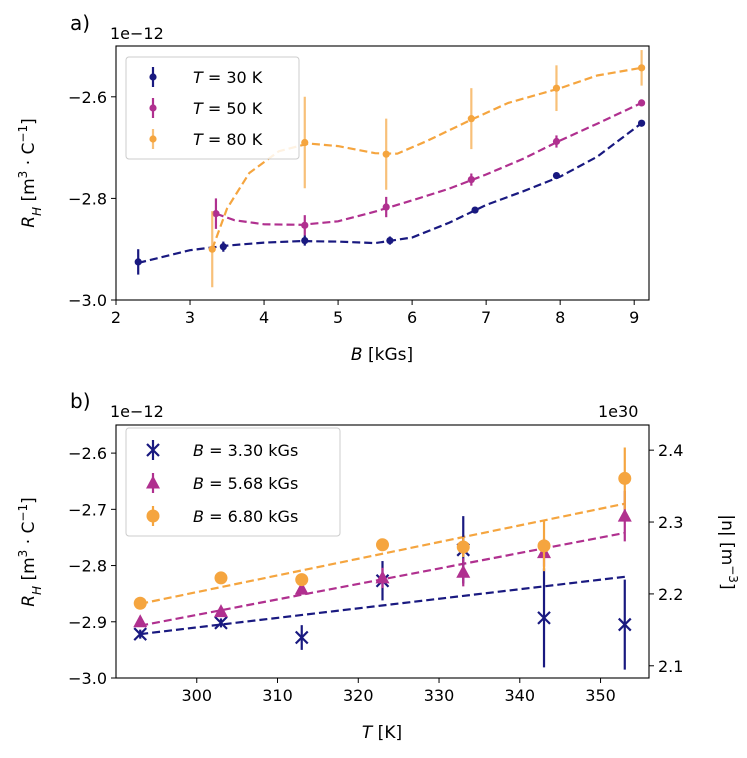 Image resolution: width=747 pixels, height=758 pixels. I want to click on x-tick-label: 6, so click(412, 317).